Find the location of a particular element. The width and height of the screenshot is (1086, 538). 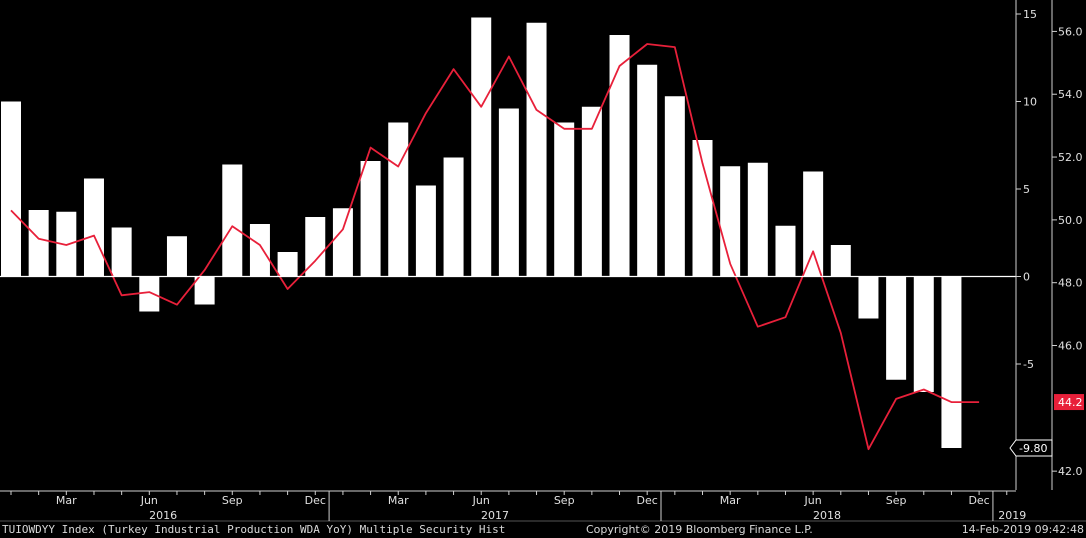

year-label: 2018 is located at coordinates (827, 515).